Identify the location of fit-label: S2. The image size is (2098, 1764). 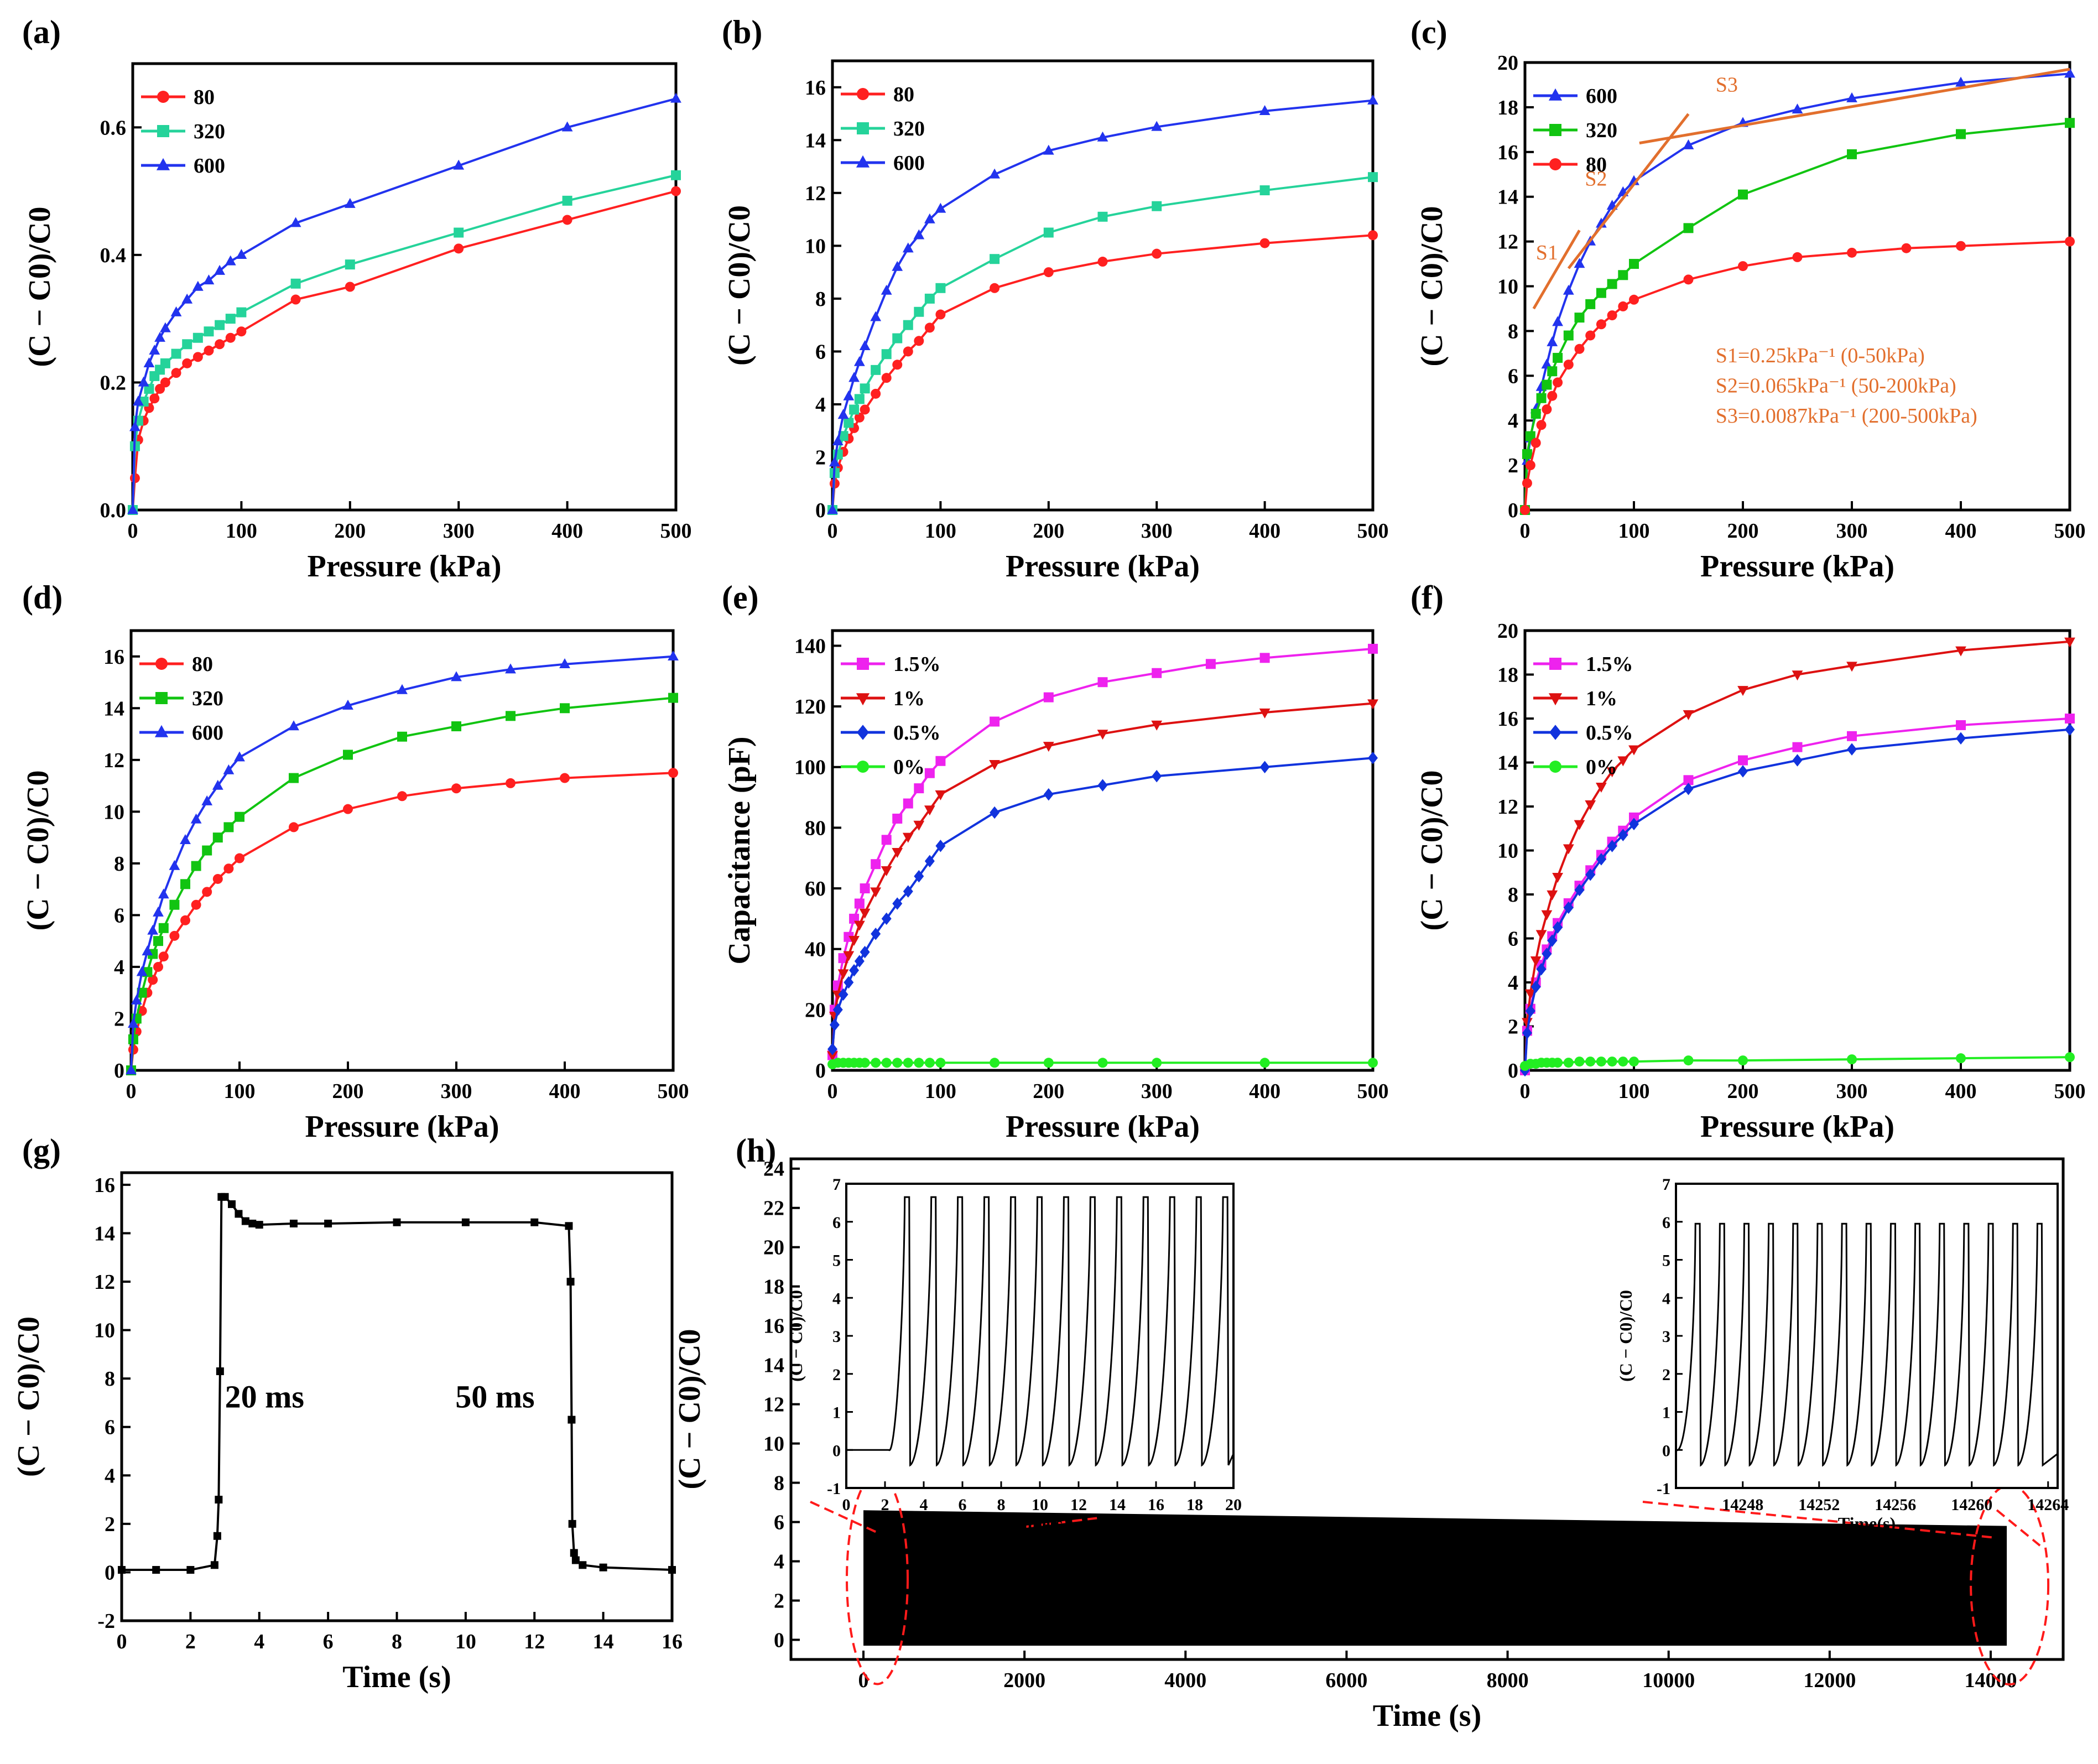
(1596, 178).